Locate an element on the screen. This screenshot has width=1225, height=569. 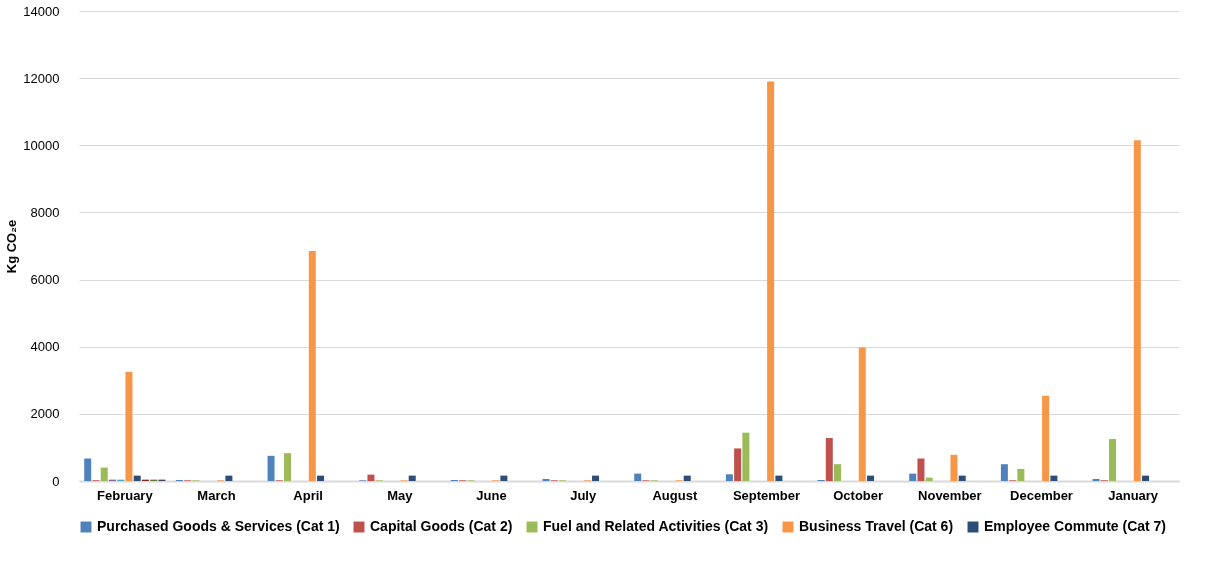
y-tick-label: 10000 is located at coordinates (41, 145).